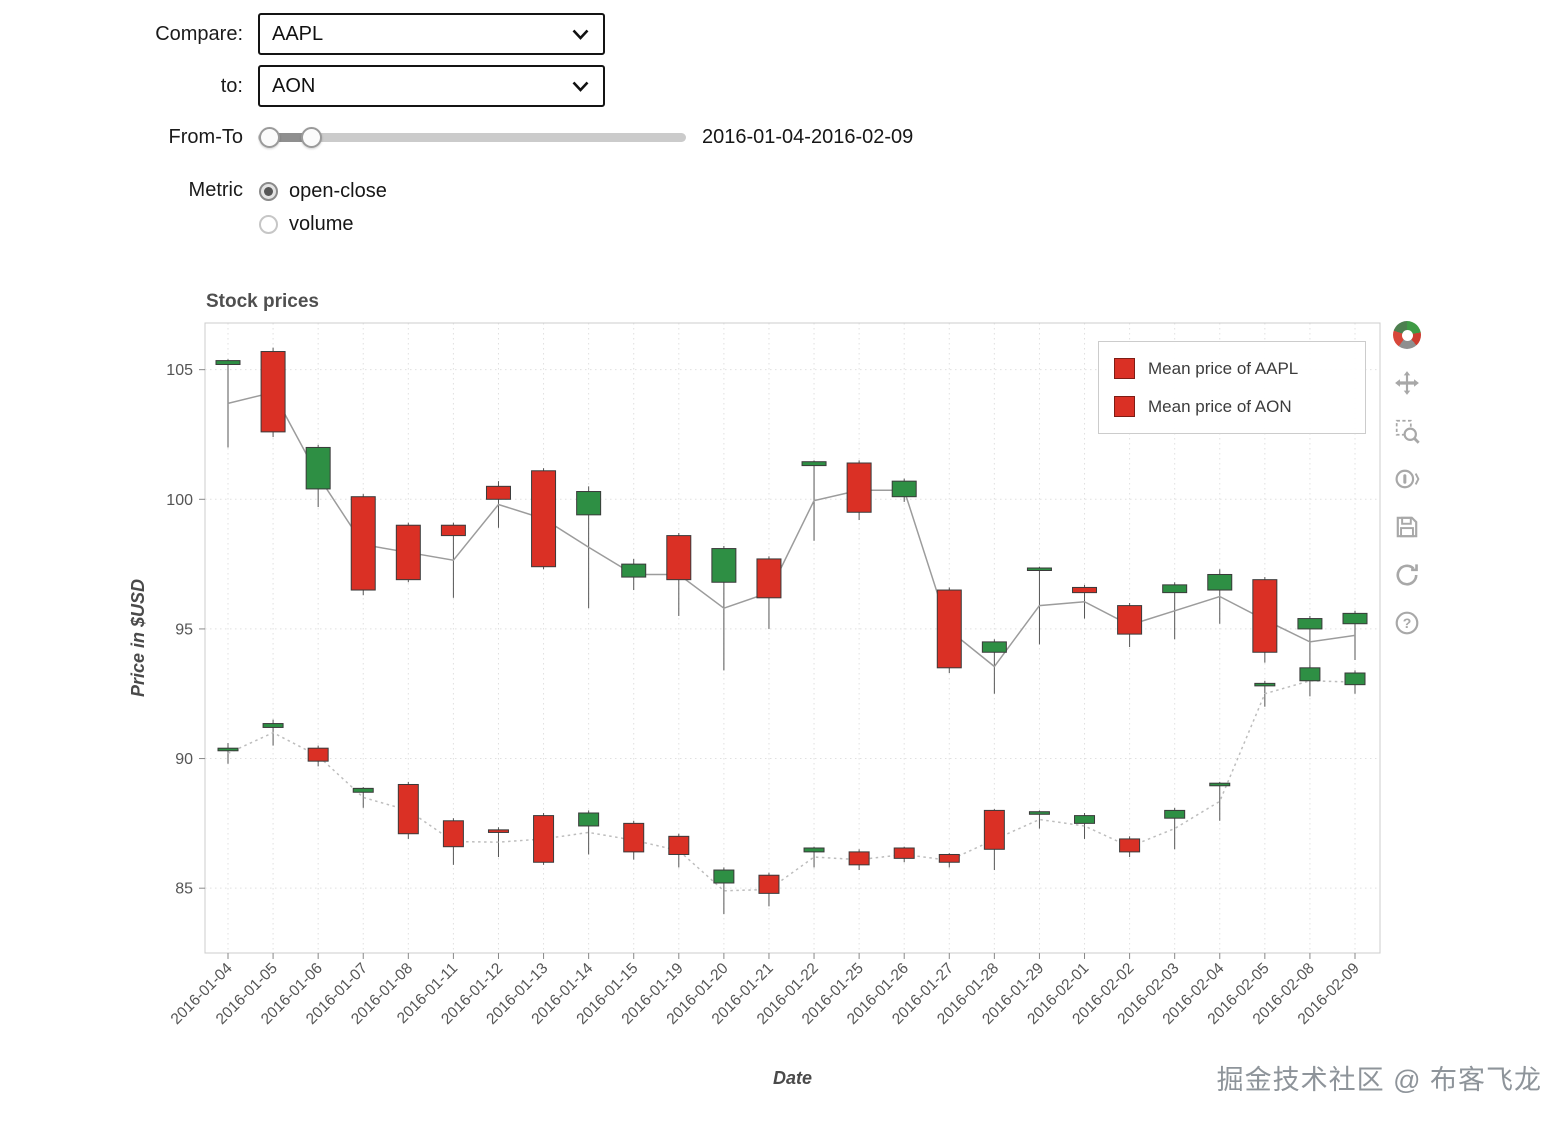 Image resolution: width=1568 pixels, height=1122 pixels. I want to click on slider-handle-end, so click(311, 137).